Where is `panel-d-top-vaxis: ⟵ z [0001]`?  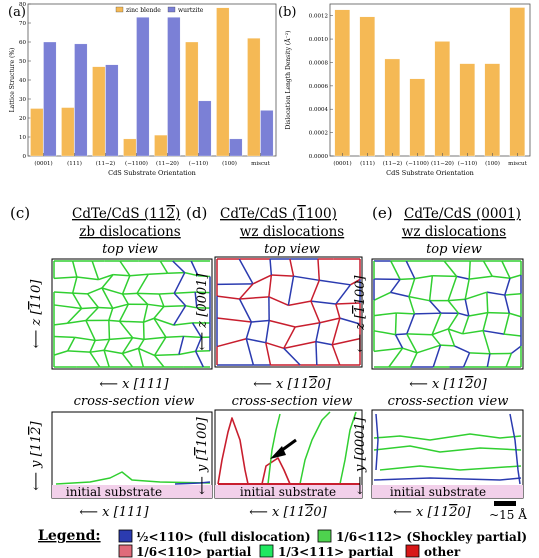
panel-d-top-vaxis: ⟵ z [0001] is located at coordinates (202, 312).